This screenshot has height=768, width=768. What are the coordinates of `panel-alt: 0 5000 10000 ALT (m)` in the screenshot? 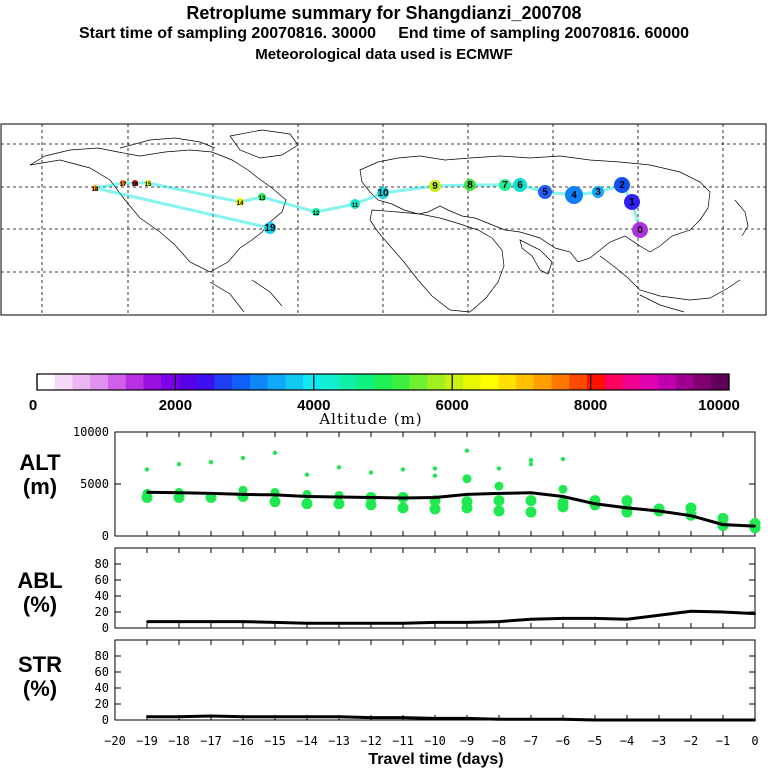 It's located at (390, 484).